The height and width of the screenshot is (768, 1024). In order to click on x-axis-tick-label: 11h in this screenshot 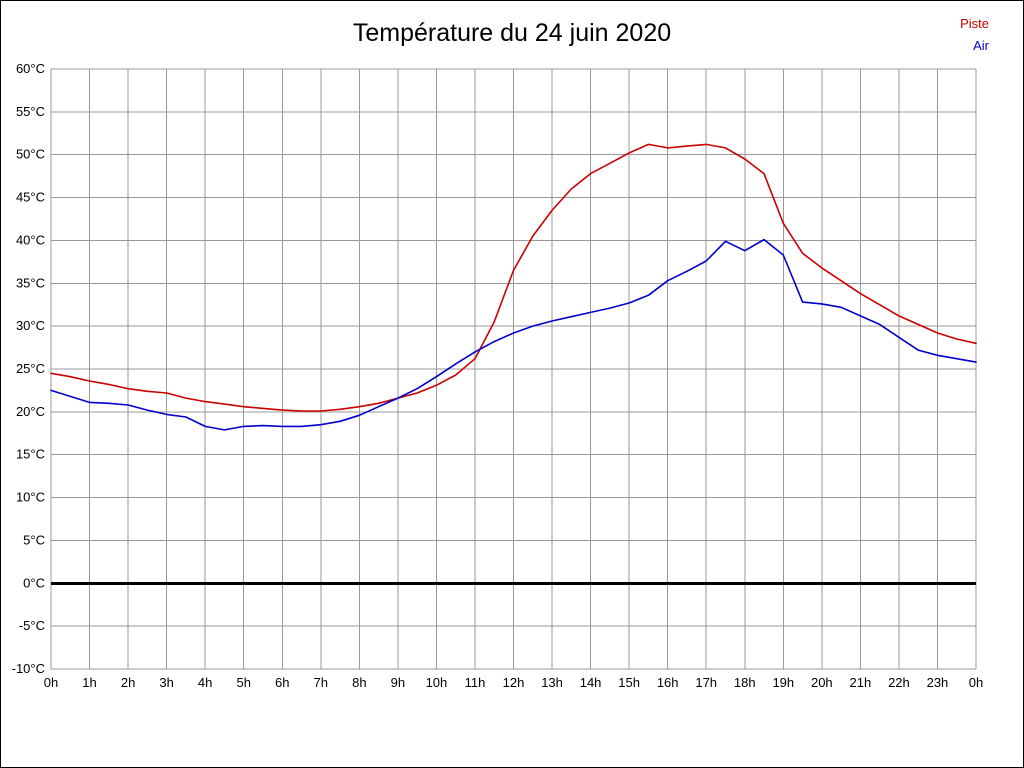, I will do `click(475, 682)`.